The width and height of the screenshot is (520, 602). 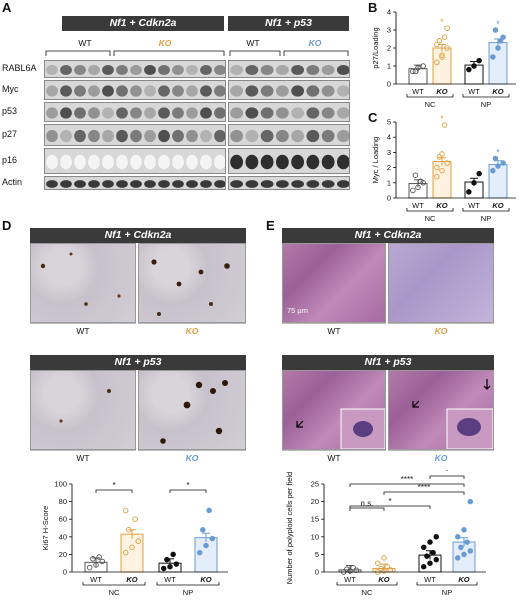 What do you see at coordinates (135, 112) in the screenshot?
I see `blot-p53-nc` at bounding box center [135, 112].